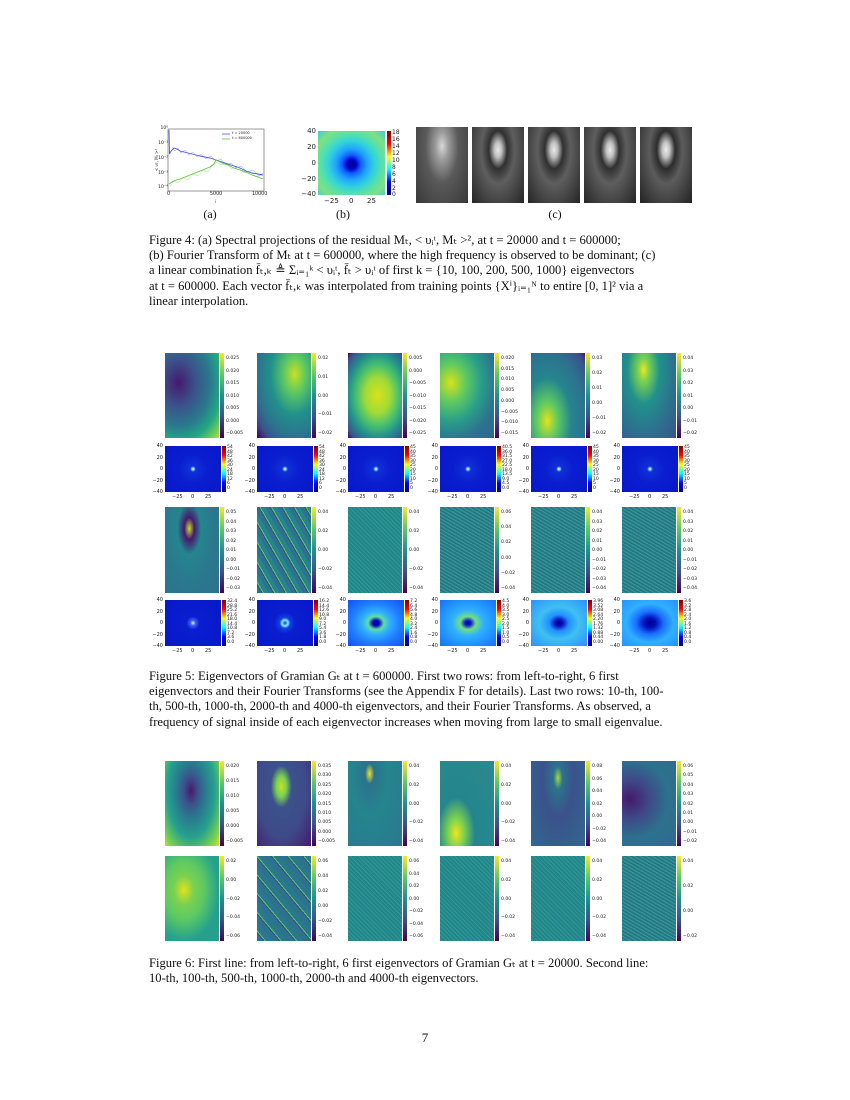  Describe the element at coordinates (508, 369) in the screenshot. I see `cbar-tick: 0.015` at that location.